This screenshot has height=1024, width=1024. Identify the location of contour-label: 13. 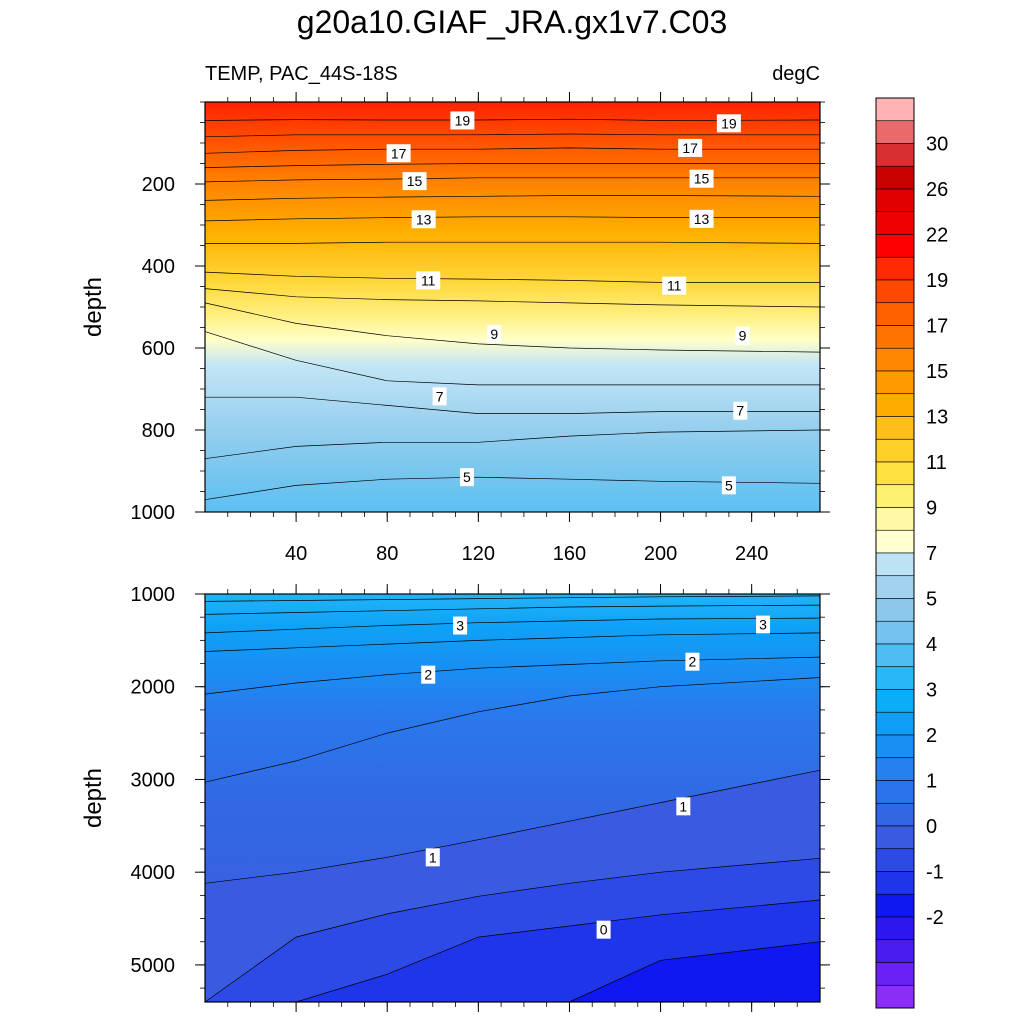
(423, 219).